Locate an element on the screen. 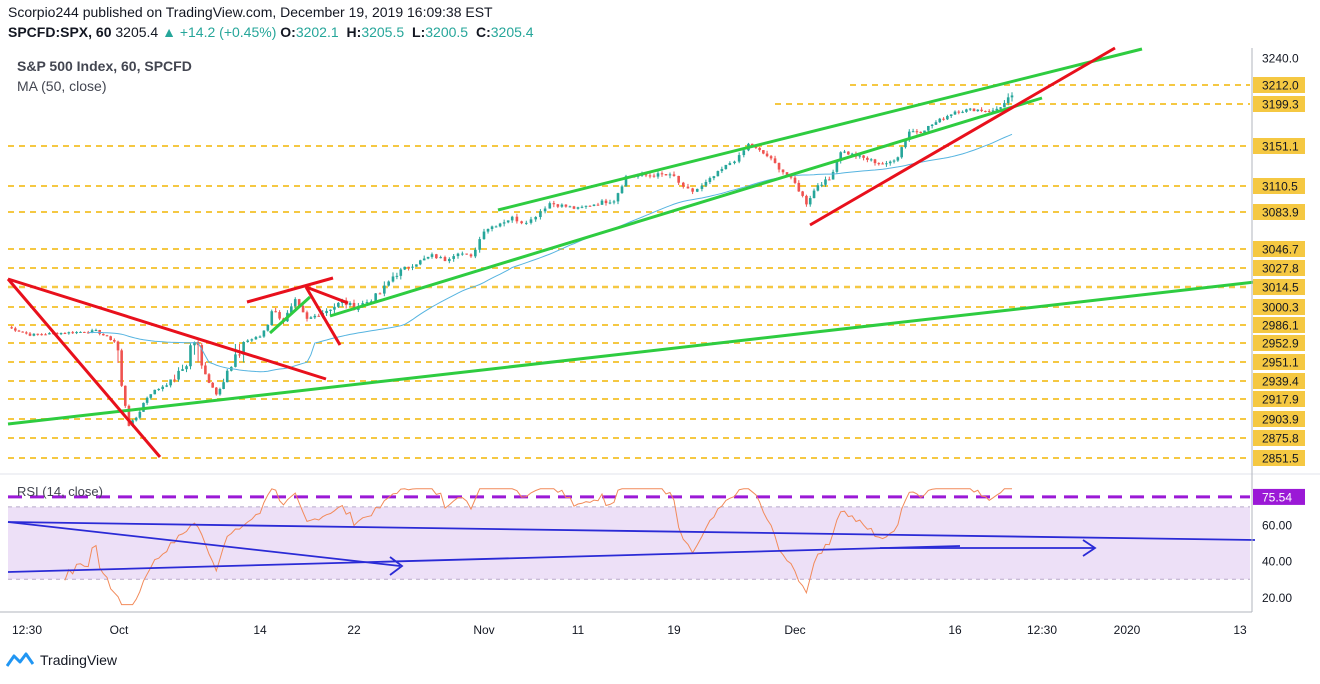 The width and height of the screenshot is (1320, 684). rsi-value-label: 75.54 is located at coordinates (1277, 497).